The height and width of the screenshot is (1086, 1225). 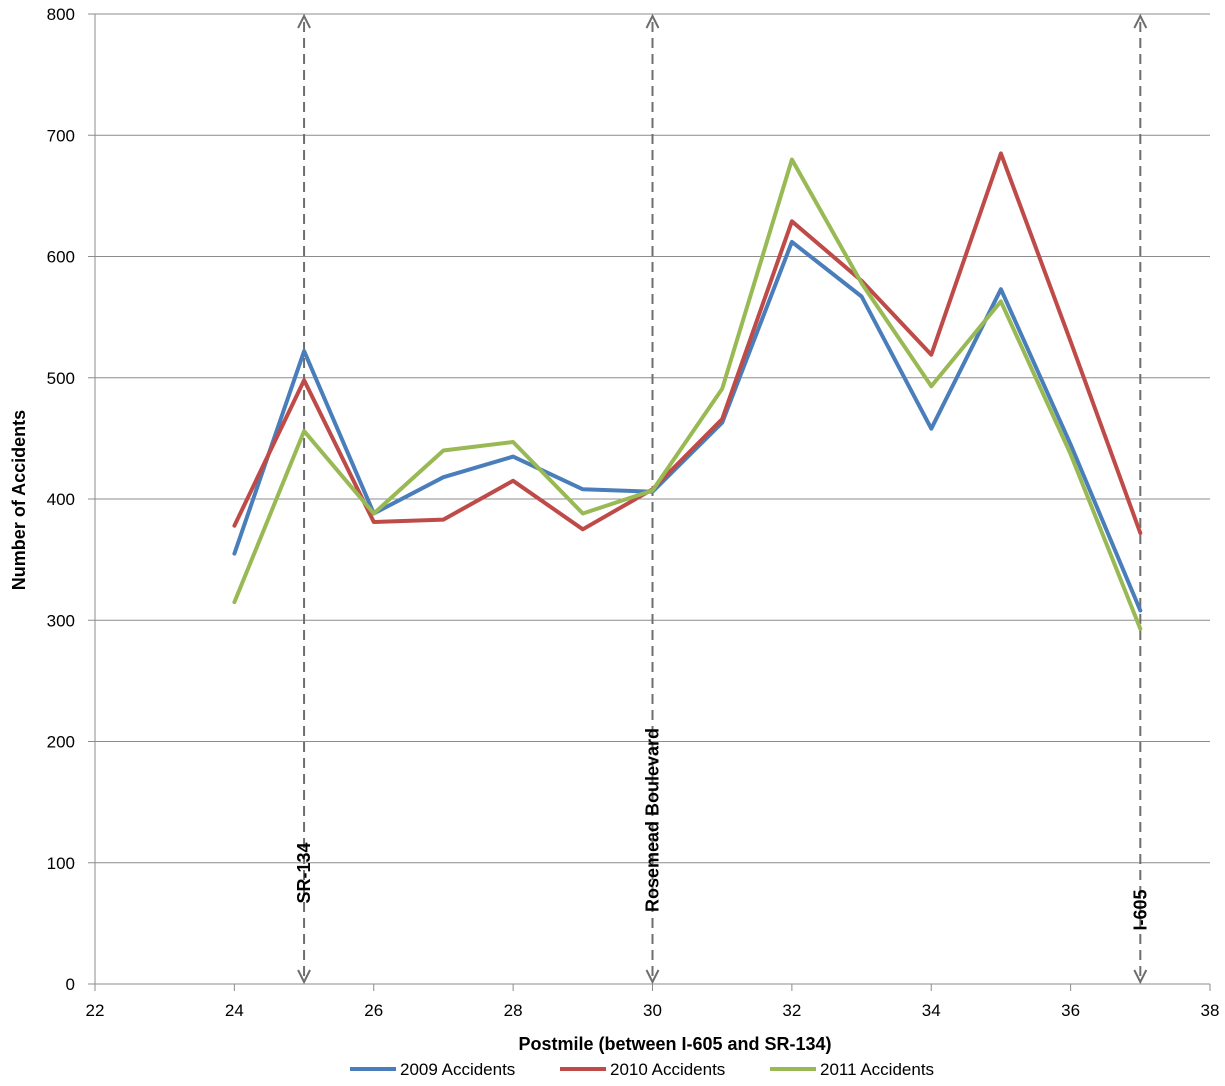 I want to click on x-axis-title: Postmile (between I-605 and SR-134), so click(x=674, y=1044).